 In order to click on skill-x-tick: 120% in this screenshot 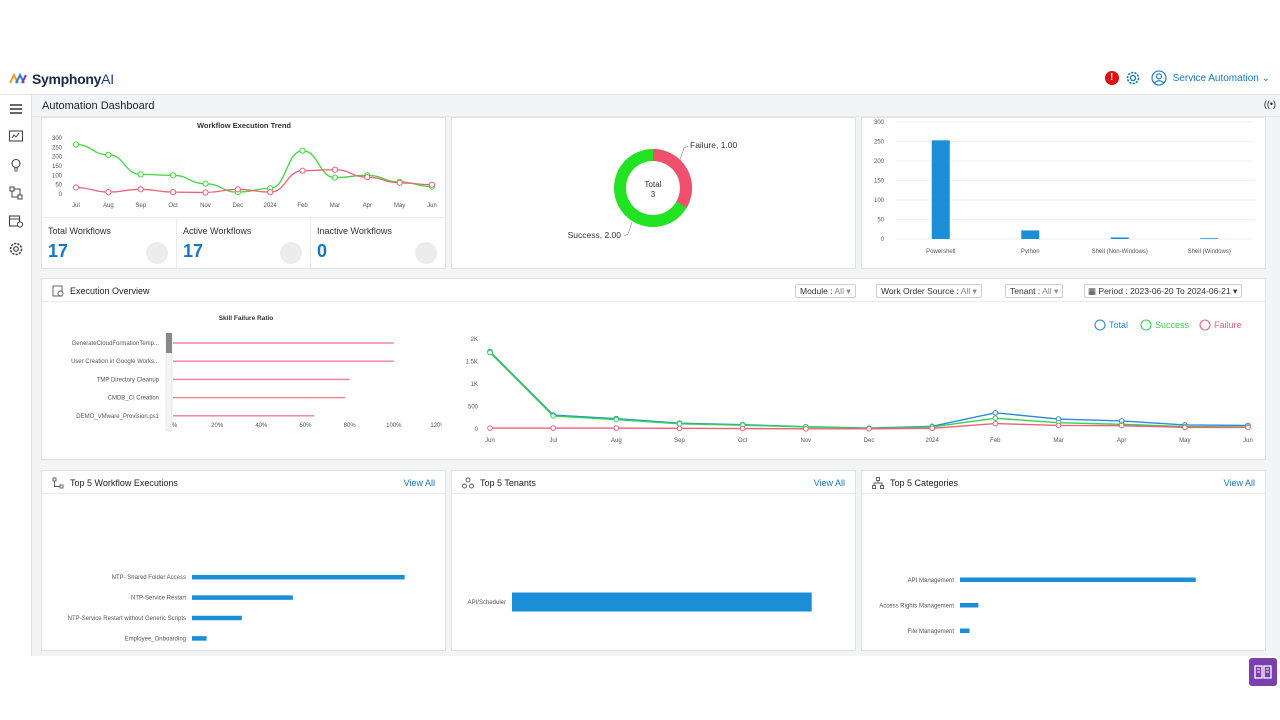, I will do `click(436, 426)`.